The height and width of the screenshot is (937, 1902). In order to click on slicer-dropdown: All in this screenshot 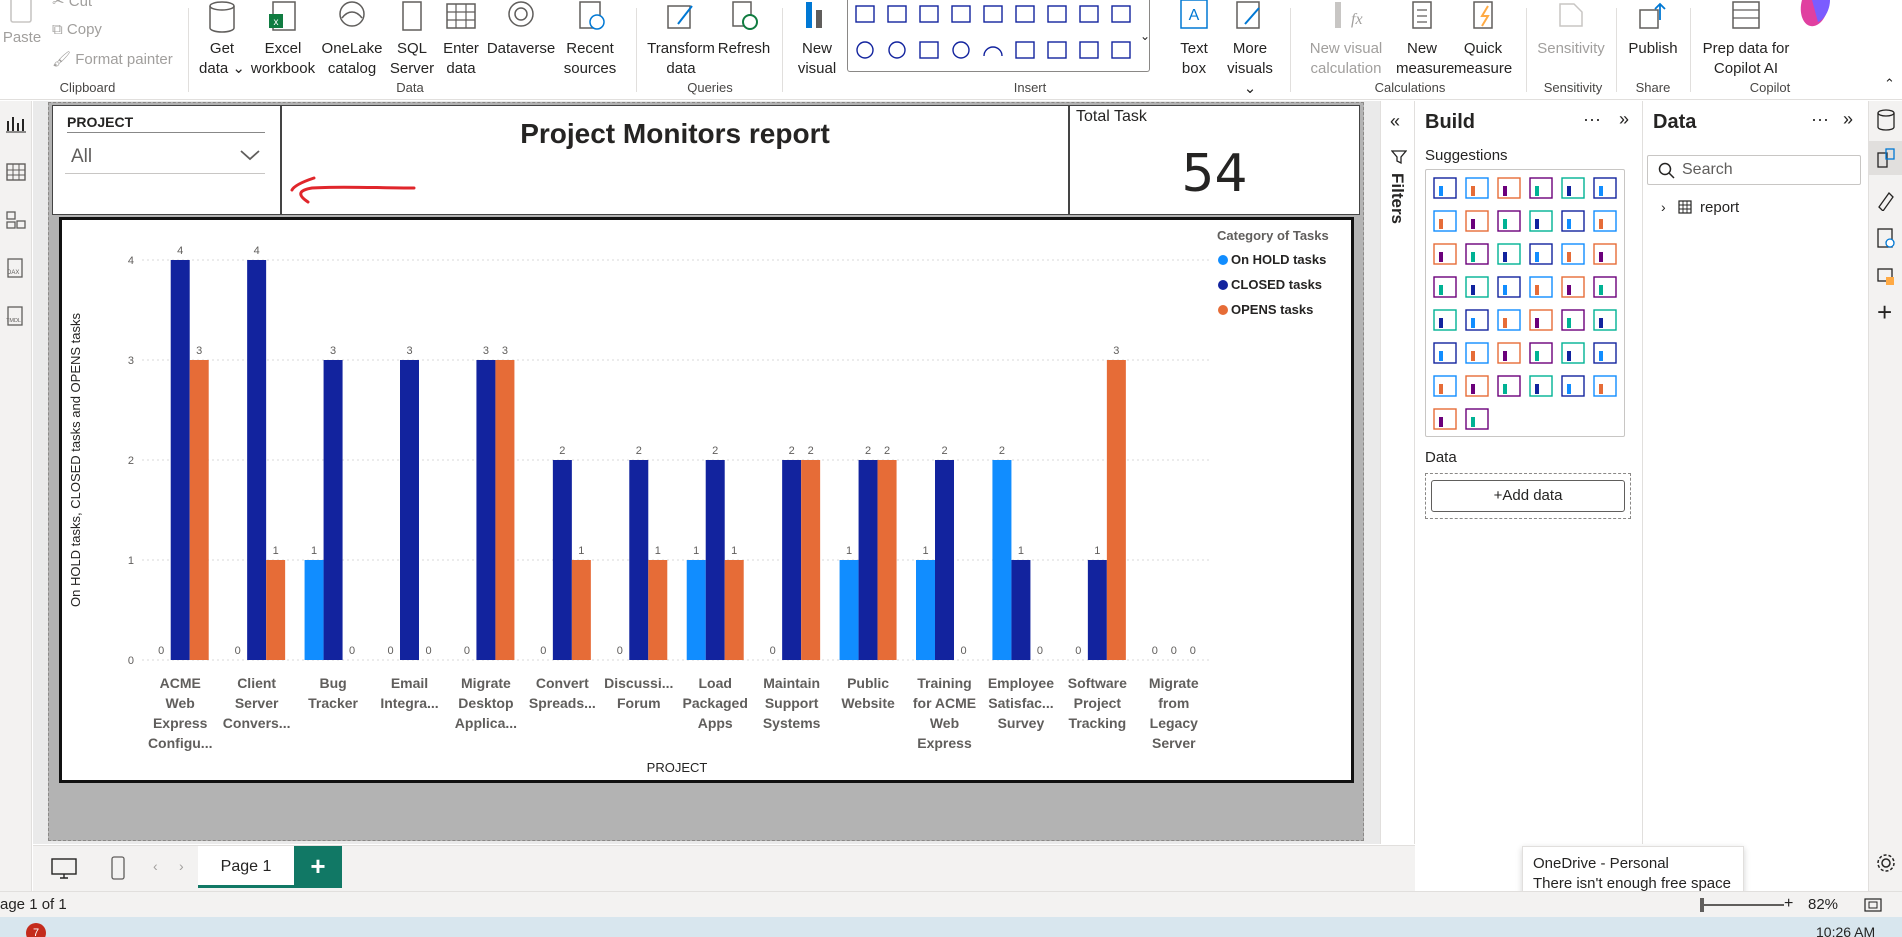, I will do `click(165, 156)`.